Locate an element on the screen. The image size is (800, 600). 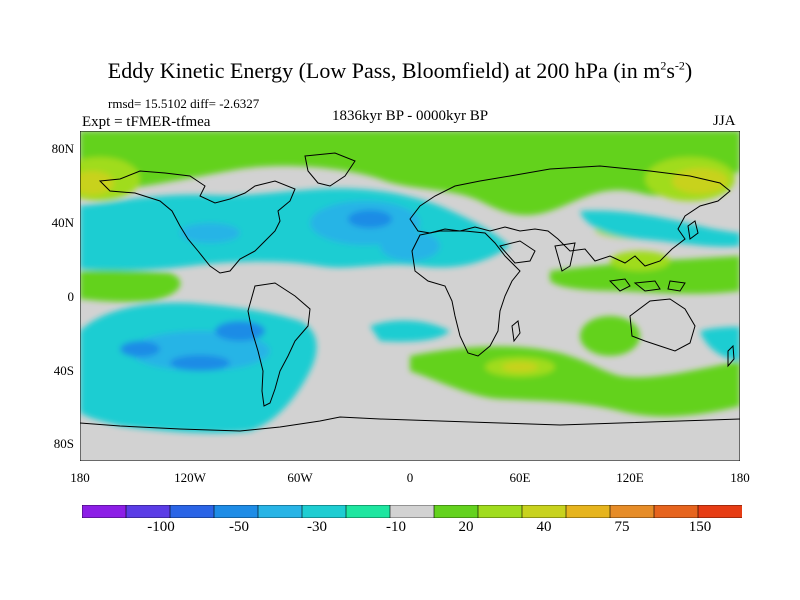
lon-label-120e: 120E is located at coordinates (630, 477).